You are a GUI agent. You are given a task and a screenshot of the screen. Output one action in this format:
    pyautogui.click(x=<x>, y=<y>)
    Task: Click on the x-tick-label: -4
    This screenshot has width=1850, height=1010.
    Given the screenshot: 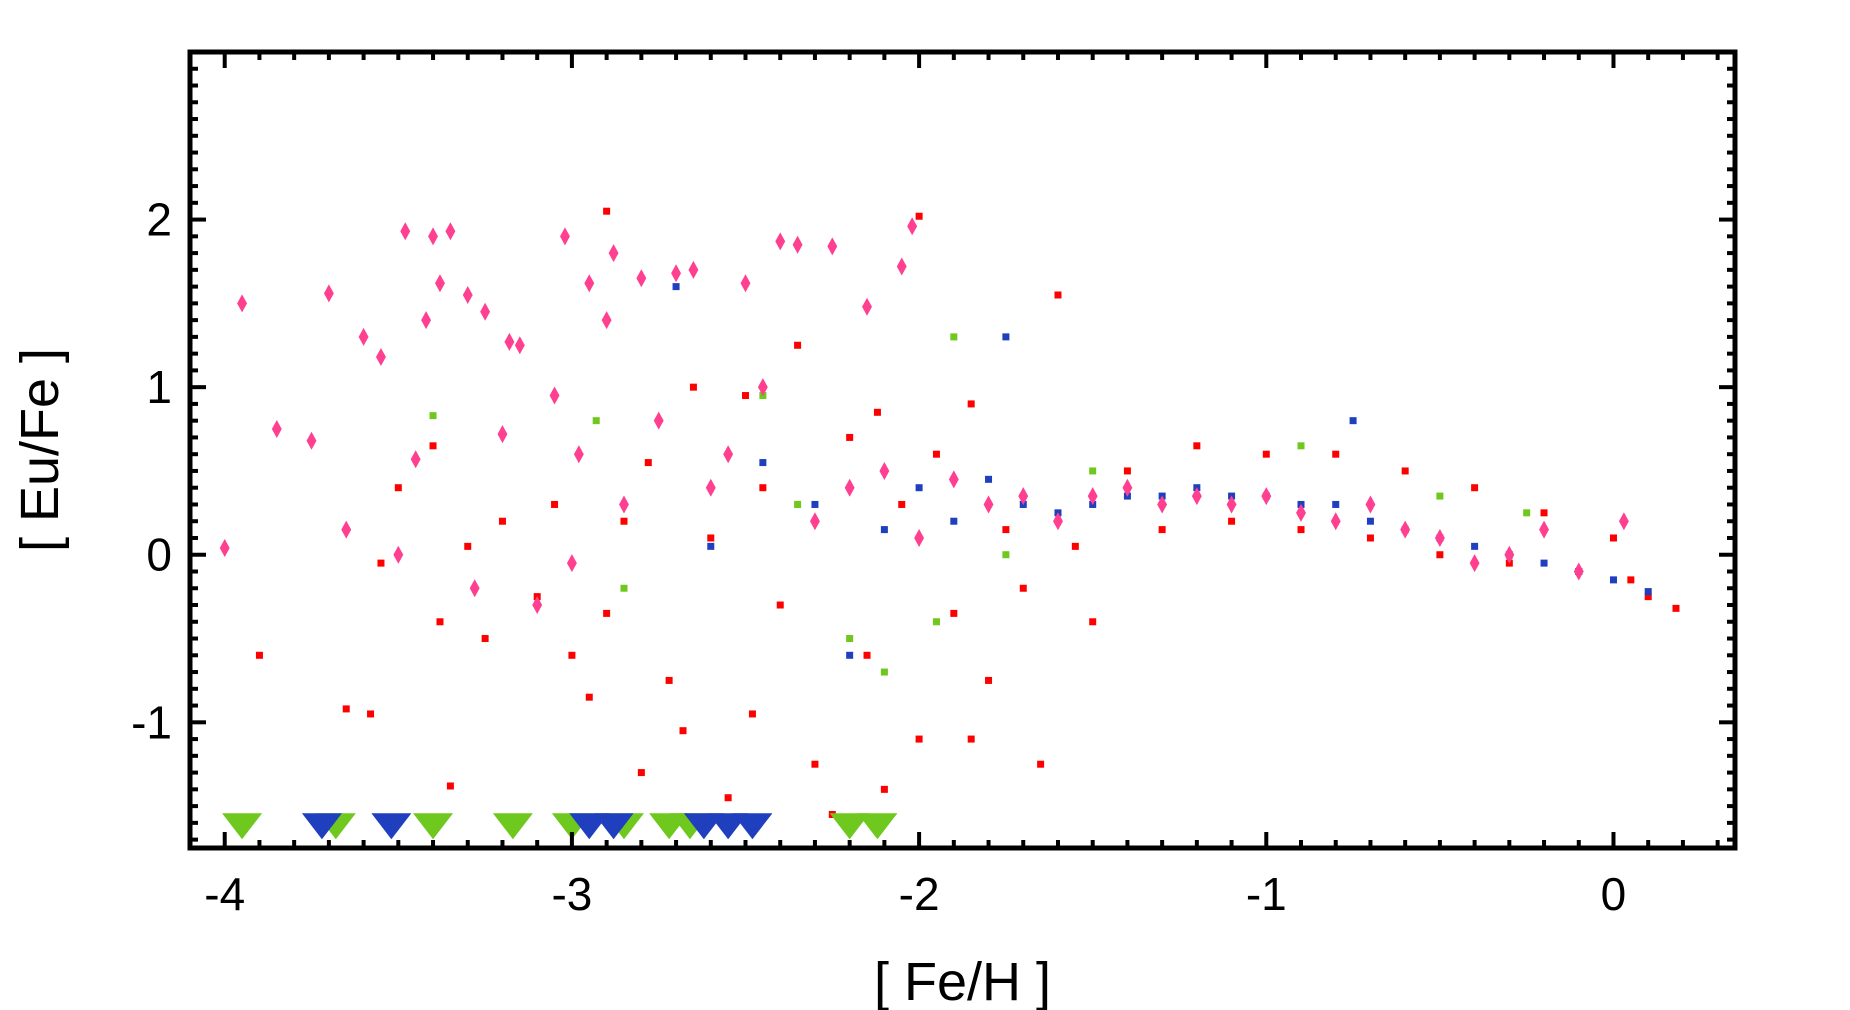 What is the action you would take?
    pyautogui.click(x=224, y=894)
    